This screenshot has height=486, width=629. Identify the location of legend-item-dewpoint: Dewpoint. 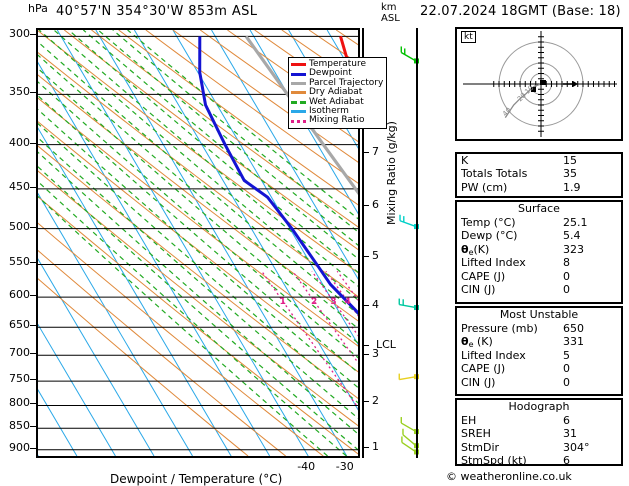
(337, 73).